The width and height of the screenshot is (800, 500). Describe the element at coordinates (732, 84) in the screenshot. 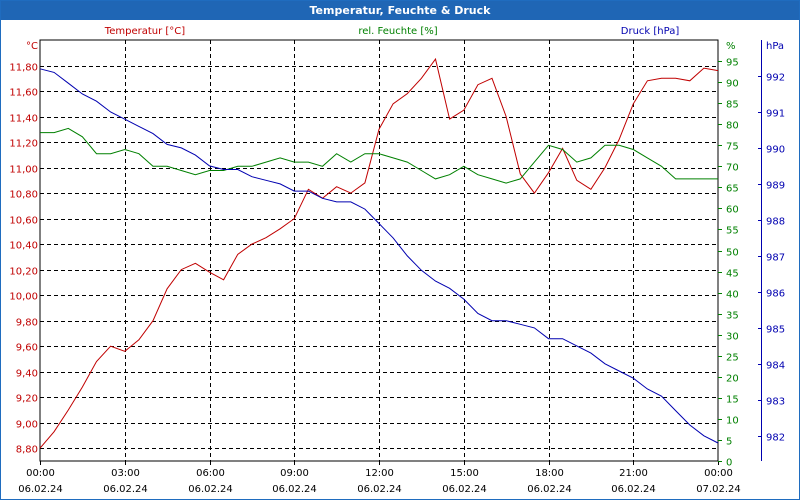

I see `humidity-tick-label: 90` at that location.